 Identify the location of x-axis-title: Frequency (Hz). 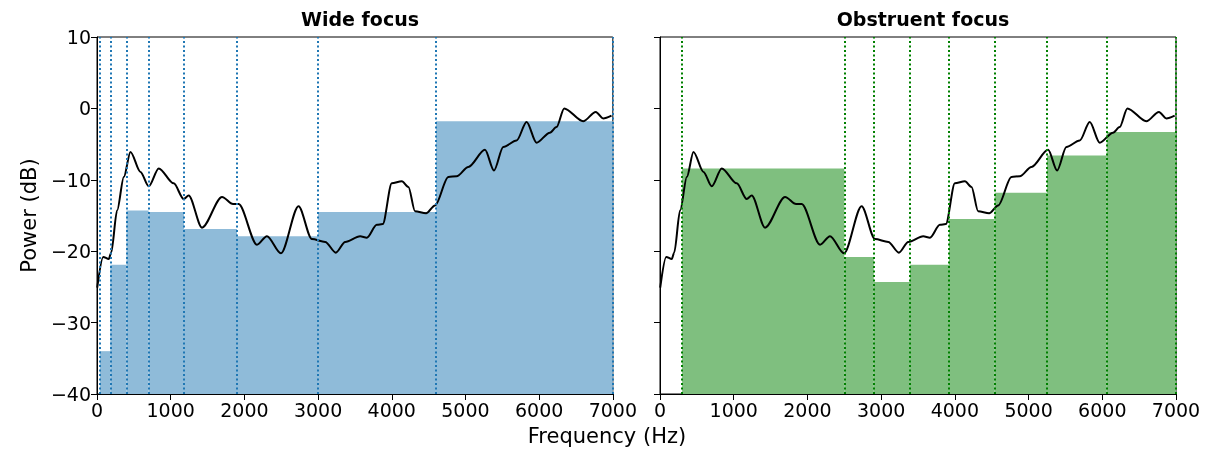
(607, 436).